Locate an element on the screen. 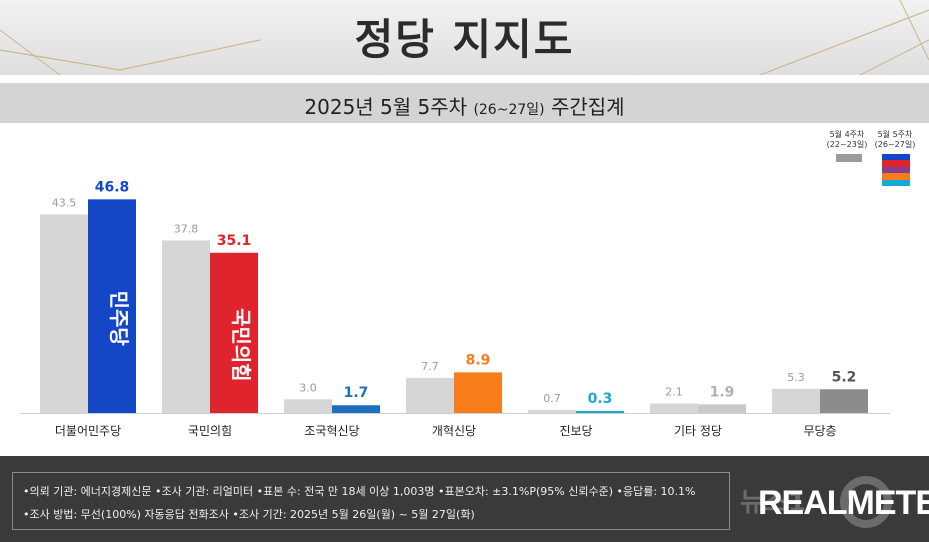 This screenshot has height=542, width=929. title-band: 정당 지지도 is located at coordinates (464, 37).